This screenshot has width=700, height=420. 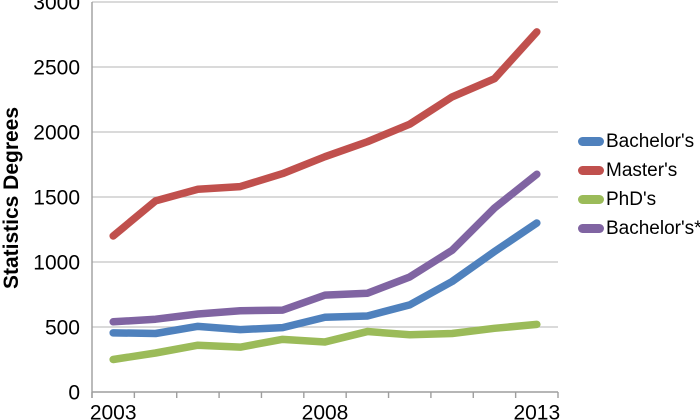 What do you see at coordinates (113, 411) in the screenshot?
I see `x-tick-label: 2003` at bounding box center [113, 411].